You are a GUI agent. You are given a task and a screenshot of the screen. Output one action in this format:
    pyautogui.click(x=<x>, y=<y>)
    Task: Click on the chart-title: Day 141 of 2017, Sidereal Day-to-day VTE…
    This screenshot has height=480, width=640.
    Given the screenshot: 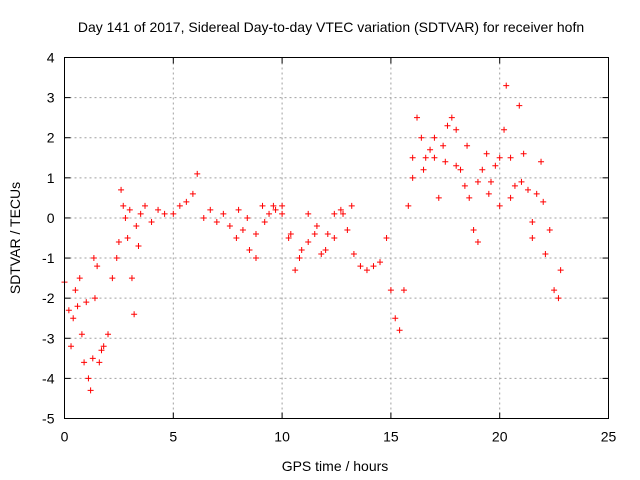 What is the action you would take?
    pyautogui.click(x=331, y=27)
    